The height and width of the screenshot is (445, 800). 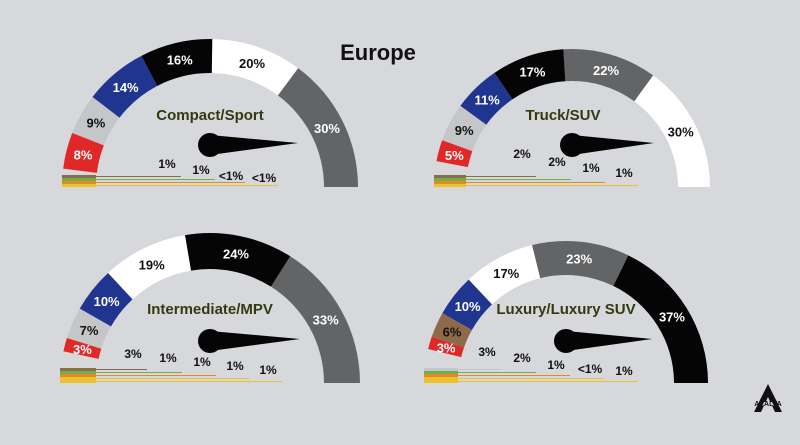 I want to click on gauge-1: 30% 20% 16% 14% 9% 8% 1% 1% <1% <1% Compact/Sport, so click(x=210, y=113).